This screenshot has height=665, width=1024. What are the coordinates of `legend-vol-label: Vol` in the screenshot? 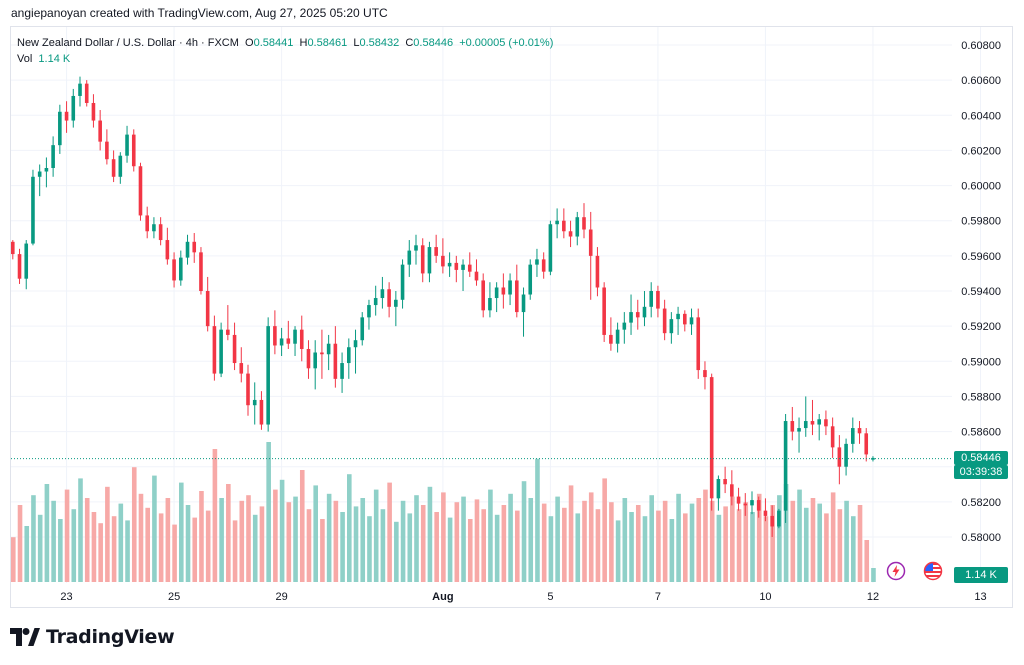 It's located at (25, 59).